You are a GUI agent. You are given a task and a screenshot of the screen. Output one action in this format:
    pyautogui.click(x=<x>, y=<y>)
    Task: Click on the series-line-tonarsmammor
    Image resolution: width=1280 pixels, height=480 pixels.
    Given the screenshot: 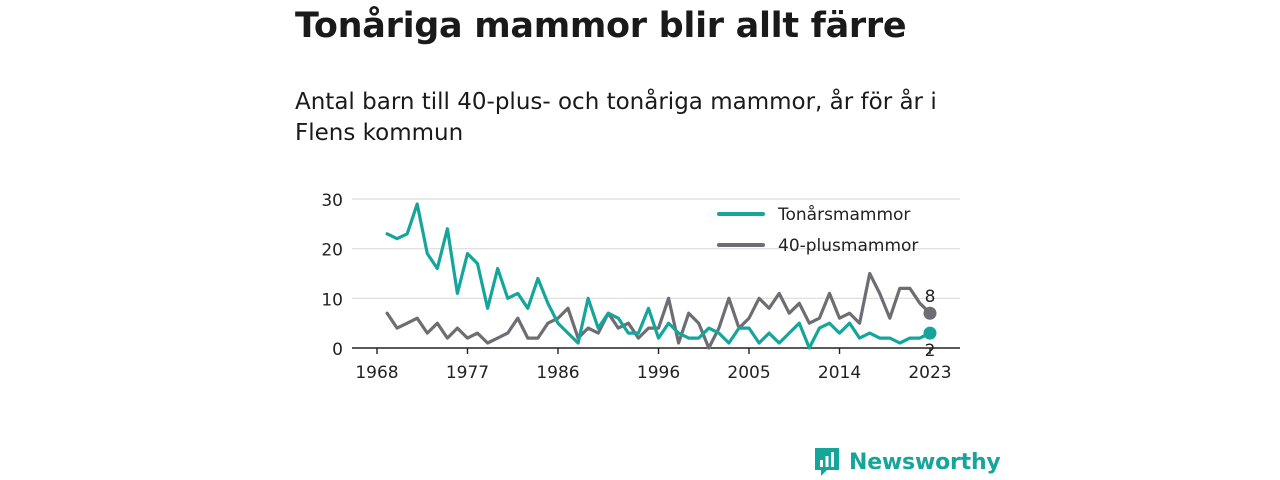 What is the action you would take?
    pyautogui.click(x=658, y=276)
    